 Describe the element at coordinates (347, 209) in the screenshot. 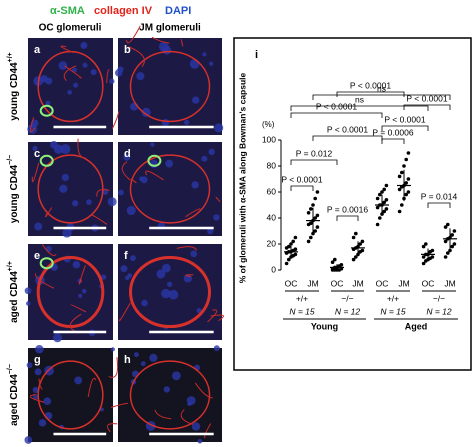

I see `comparison-label: P = 0.0016` at that location.